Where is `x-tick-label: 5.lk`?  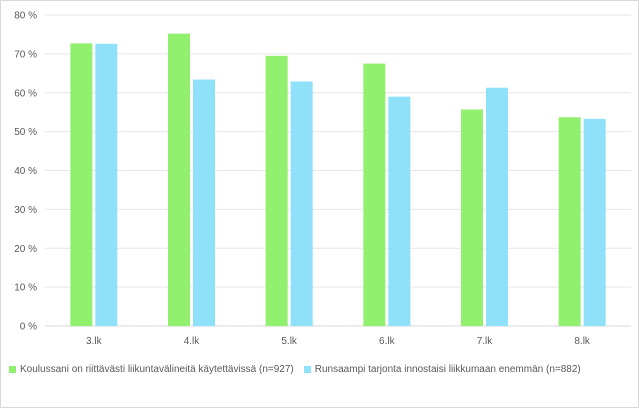 x-tick-label: 5.lk is located at coordinates (289, 341).